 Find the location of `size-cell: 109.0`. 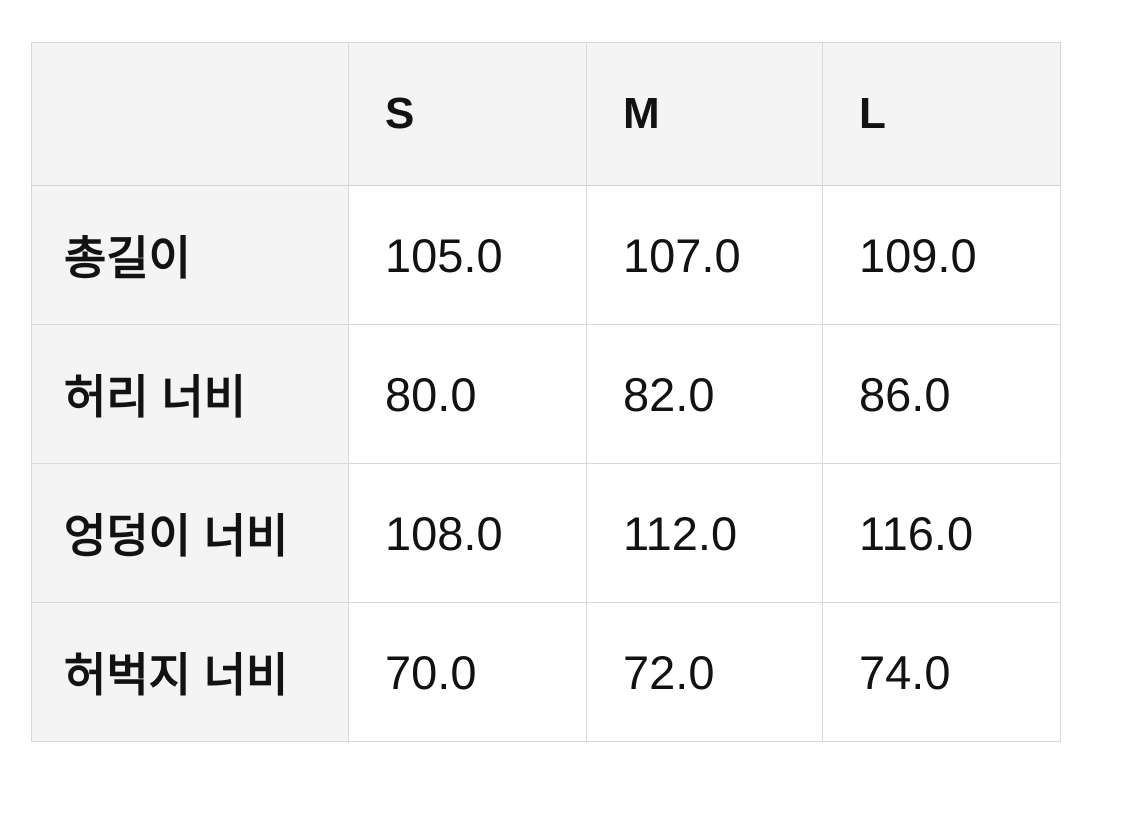

size-cell: 109.0 is located at coordinates (941, 255).